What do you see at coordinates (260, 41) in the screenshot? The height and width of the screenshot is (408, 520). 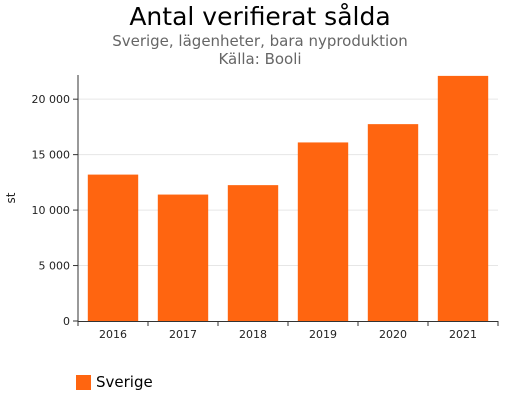 I see `chart-subtitle-line-1: Sverige, lägenheter, bara nyproduktion` at bounding box center [260, 41].